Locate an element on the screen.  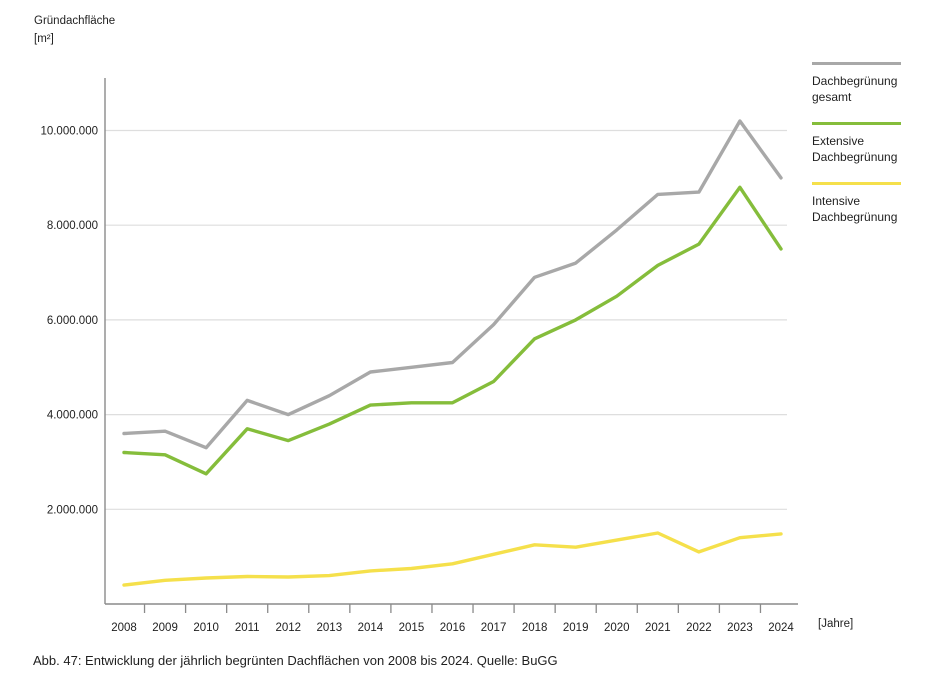
legend-swatch-intensiv is located at coordinates (856, 183).